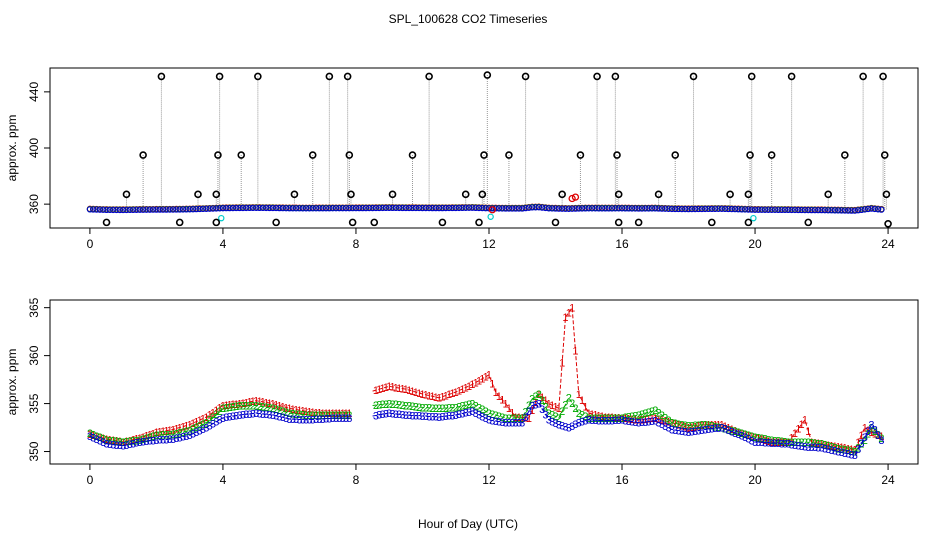  Describe the element at coordinates (12, 148) in the screenshot. I see `top-y-axis-label: approx. ppm` at that location.